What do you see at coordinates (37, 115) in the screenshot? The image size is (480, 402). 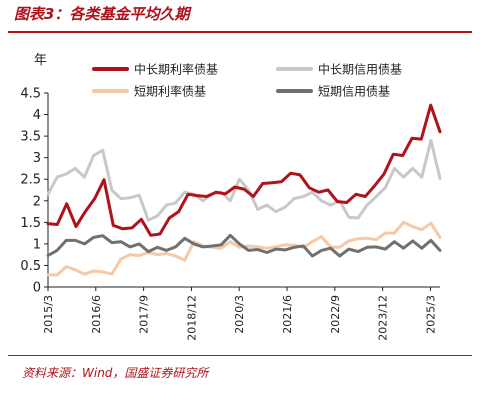 I see `y-tick-label: 4` at bounding box center [37, 115].